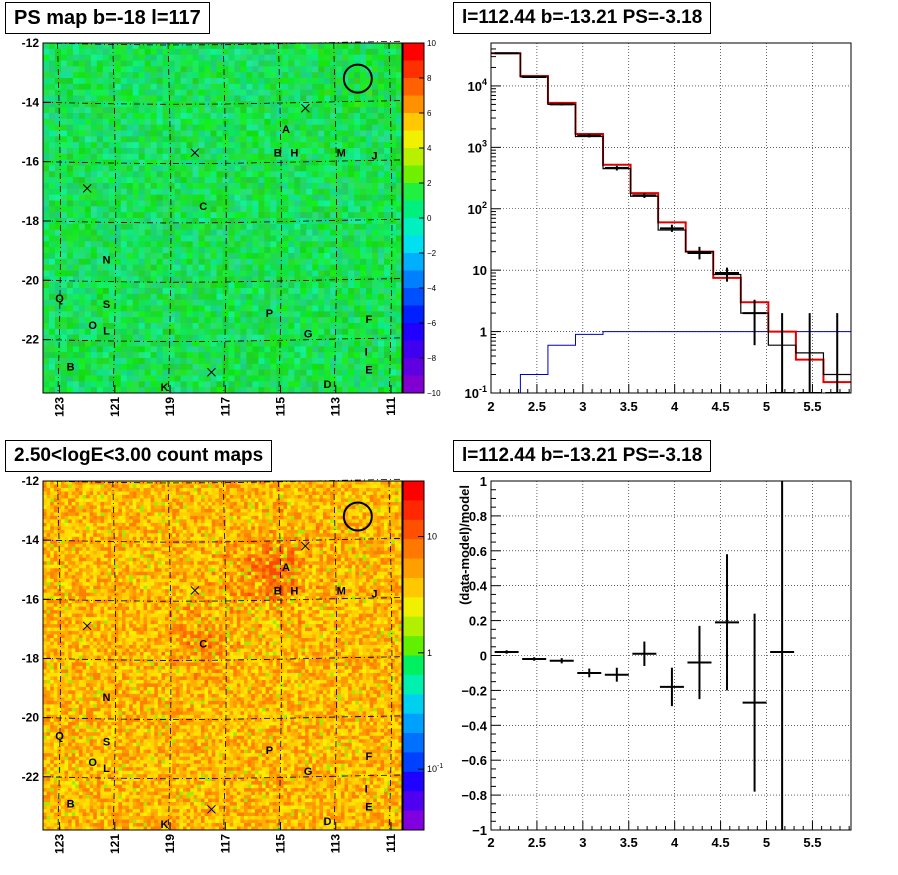  I want to click on countmap-source-label: G, so click(308, 772).